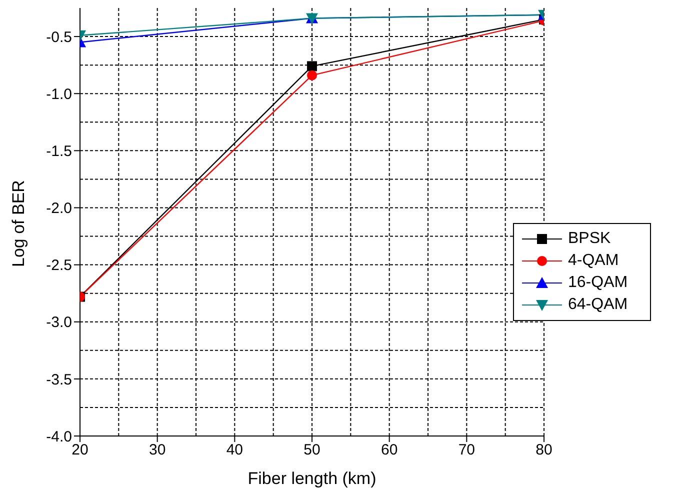  What do you see at coordinates (59, 265) in the screenshot?
I see `y-tick-label: -2.5` at bounding box center [59, 265].